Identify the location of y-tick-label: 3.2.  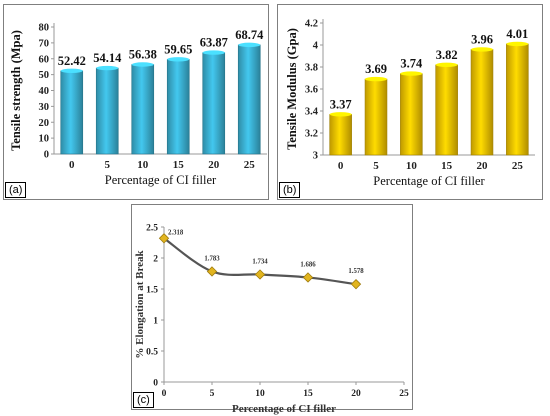
(311, 134).